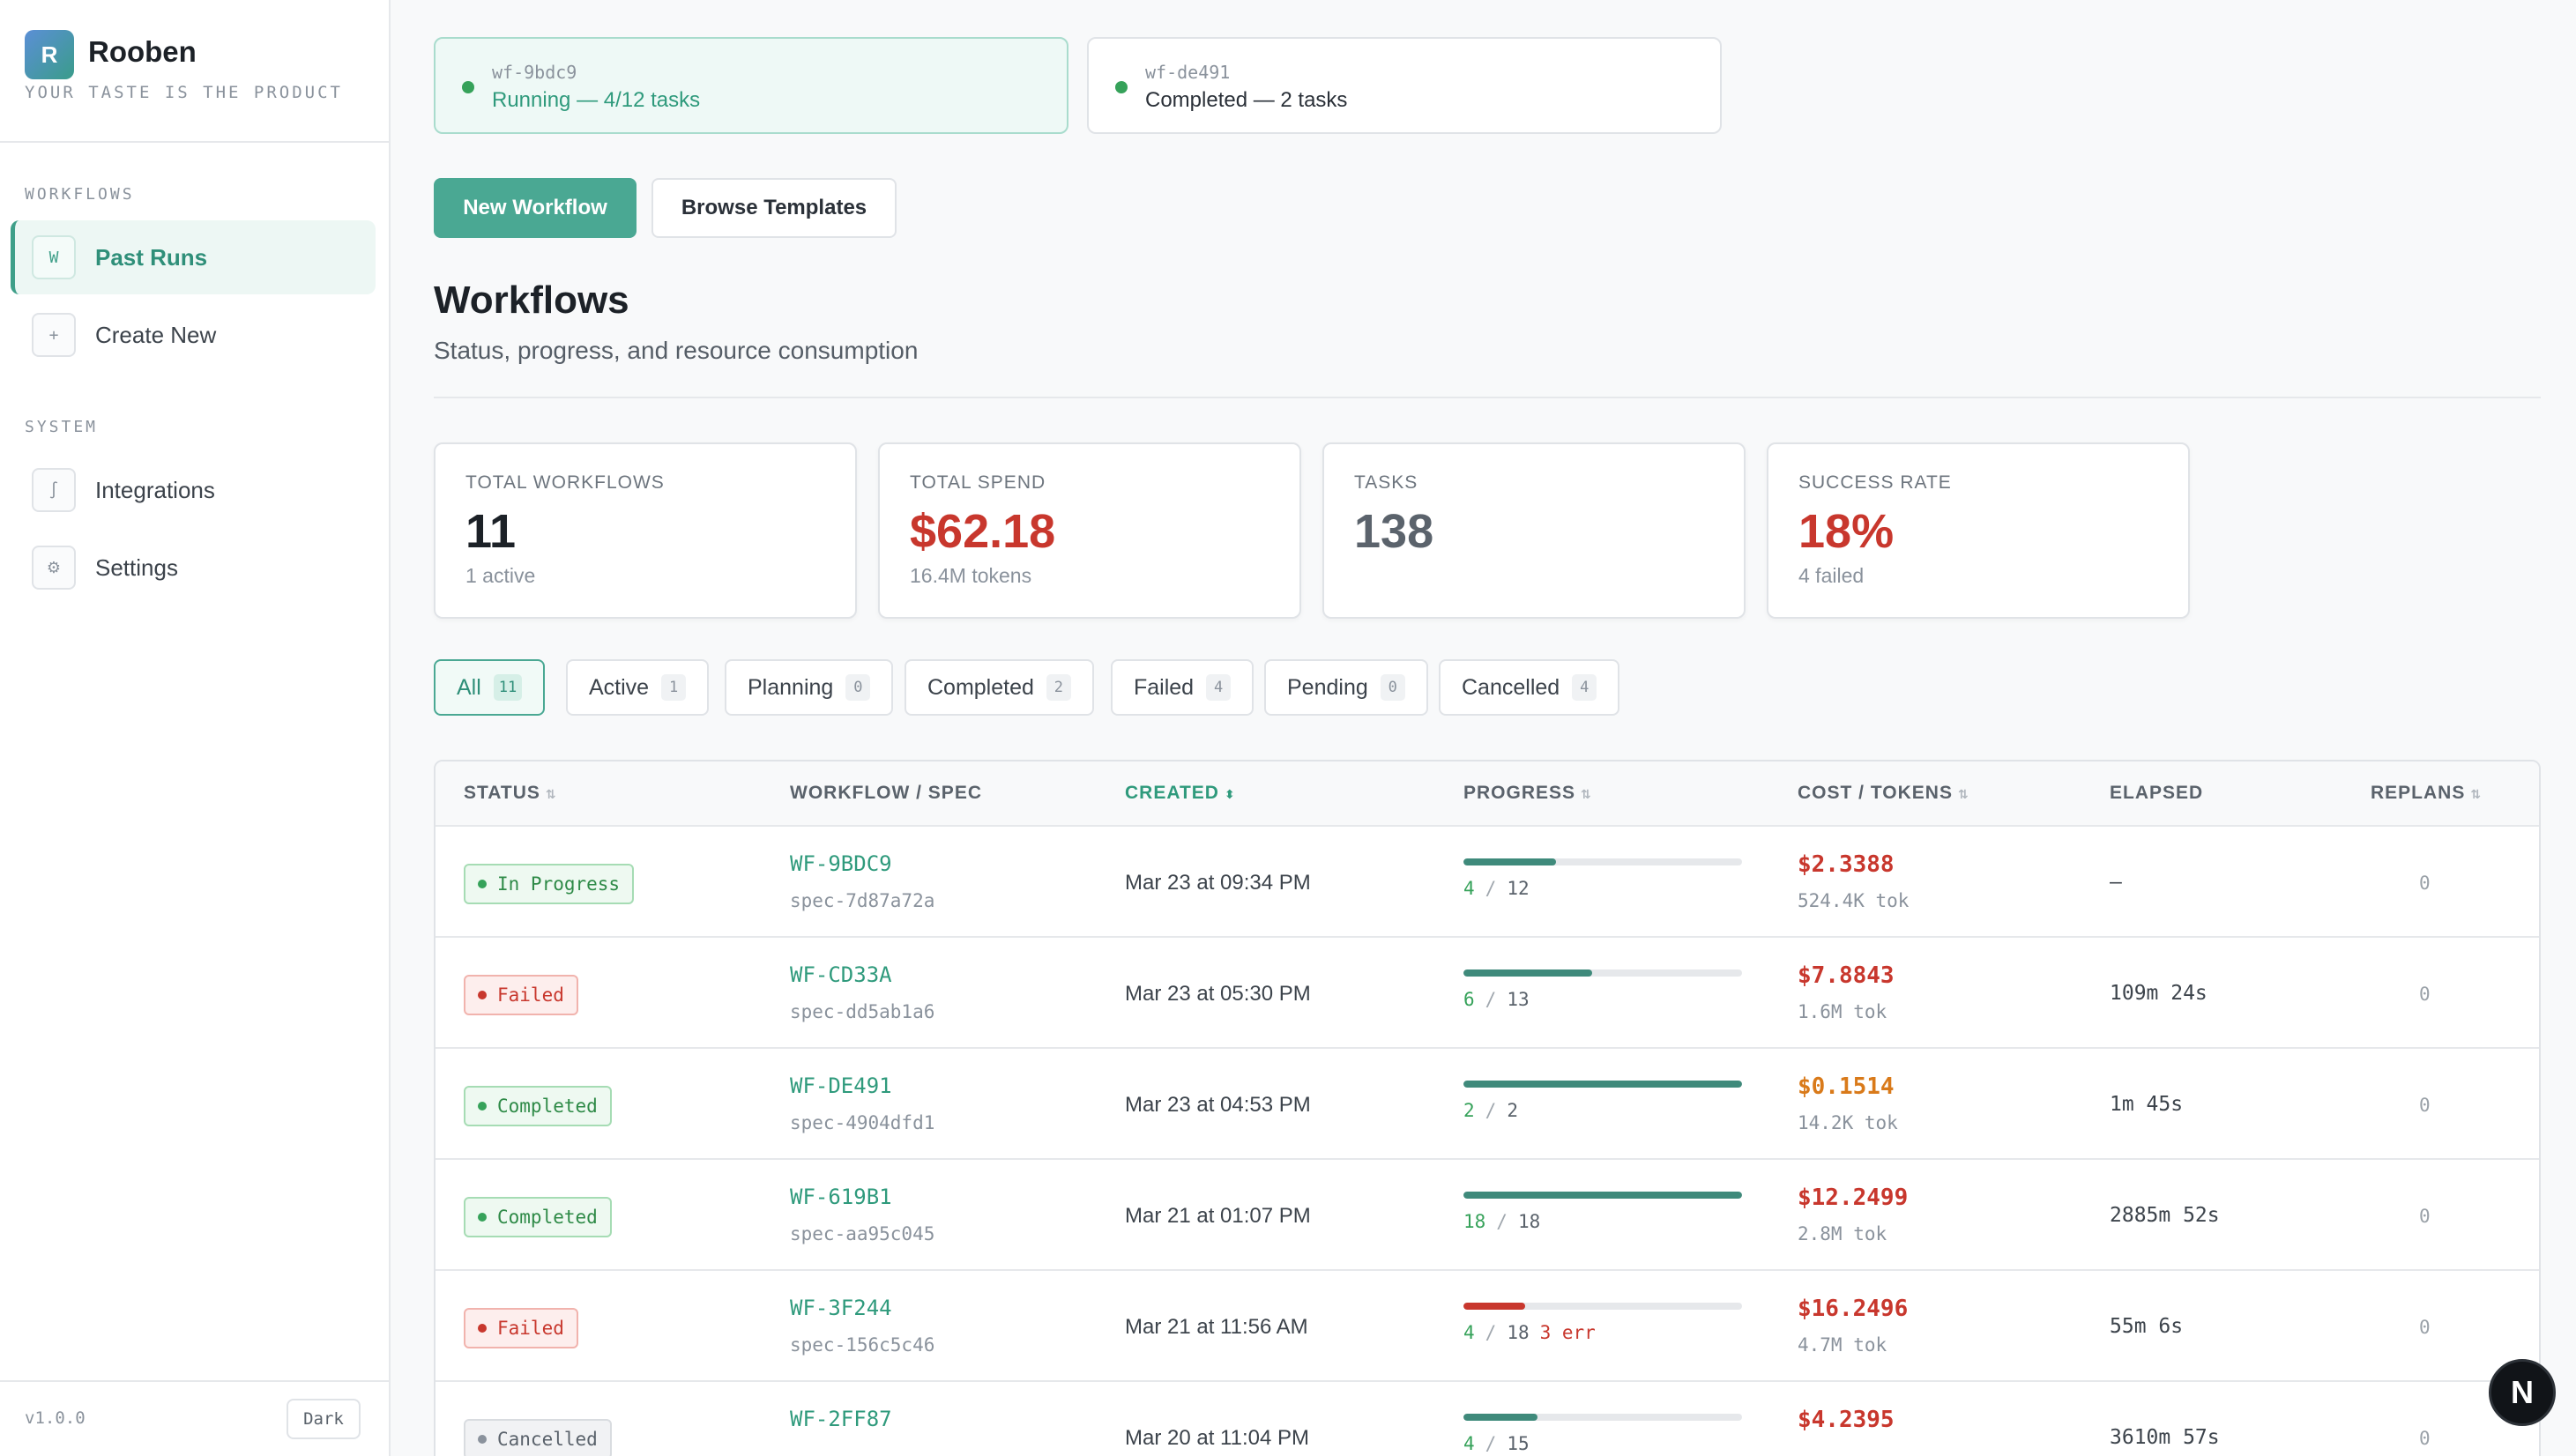 The width and height of the screenshot is (2576, 1456). Describe the element at coordinates (1059, 687) in the screenshot. I see `filter-count: 2` at that location.